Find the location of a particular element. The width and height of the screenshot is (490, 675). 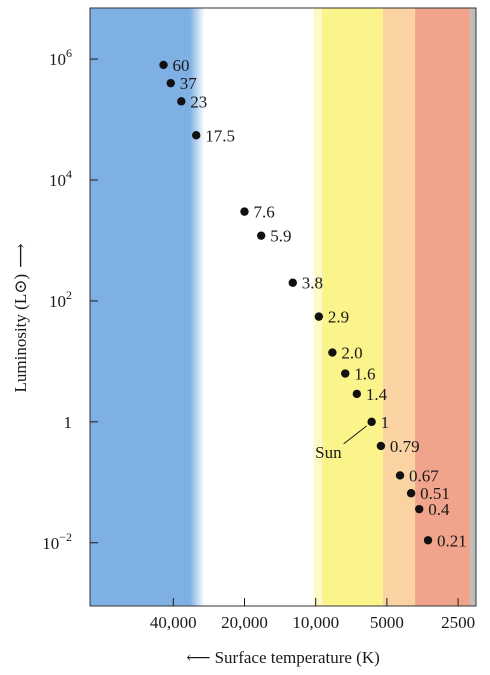

star-mass-label: 1.6 is located at coordinates (364, 374).